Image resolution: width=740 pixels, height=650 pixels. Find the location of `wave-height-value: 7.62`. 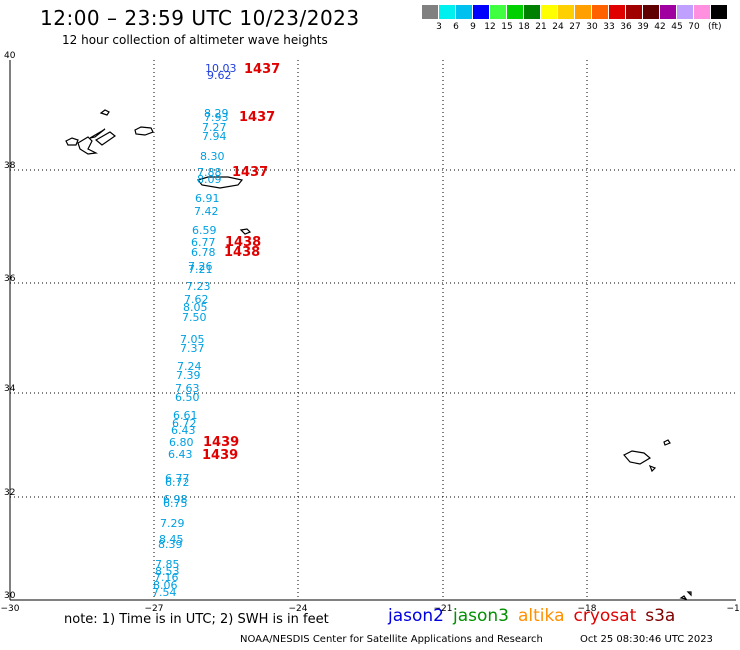

wave-height-value: 7.62 is located at coordinates (196, 299).